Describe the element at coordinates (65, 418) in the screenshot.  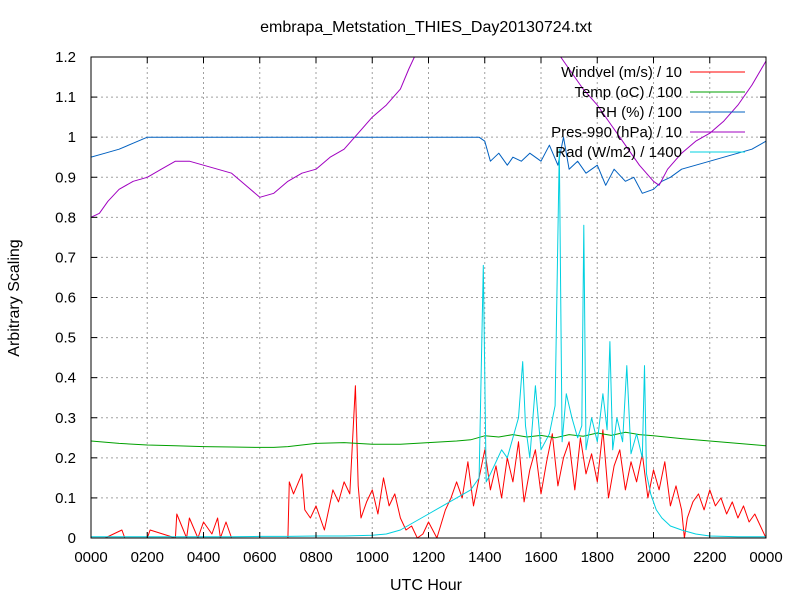
I see `y-tick-label: 0.3` at that location.